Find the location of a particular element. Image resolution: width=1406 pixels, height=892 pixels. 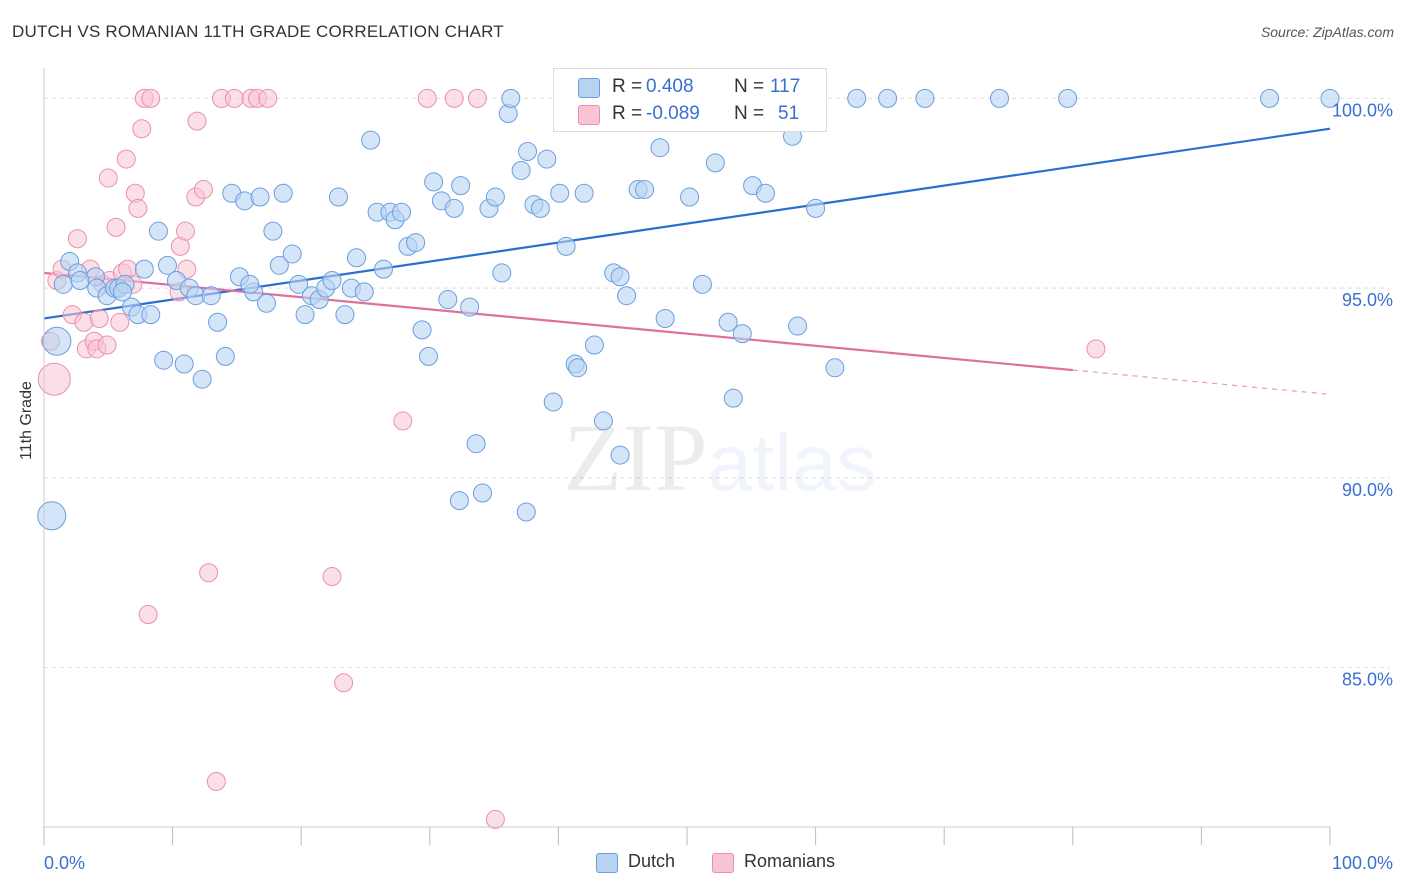

legend-row-romanians: R = -0.089 N = 51 is located at coordinates (689, 115).